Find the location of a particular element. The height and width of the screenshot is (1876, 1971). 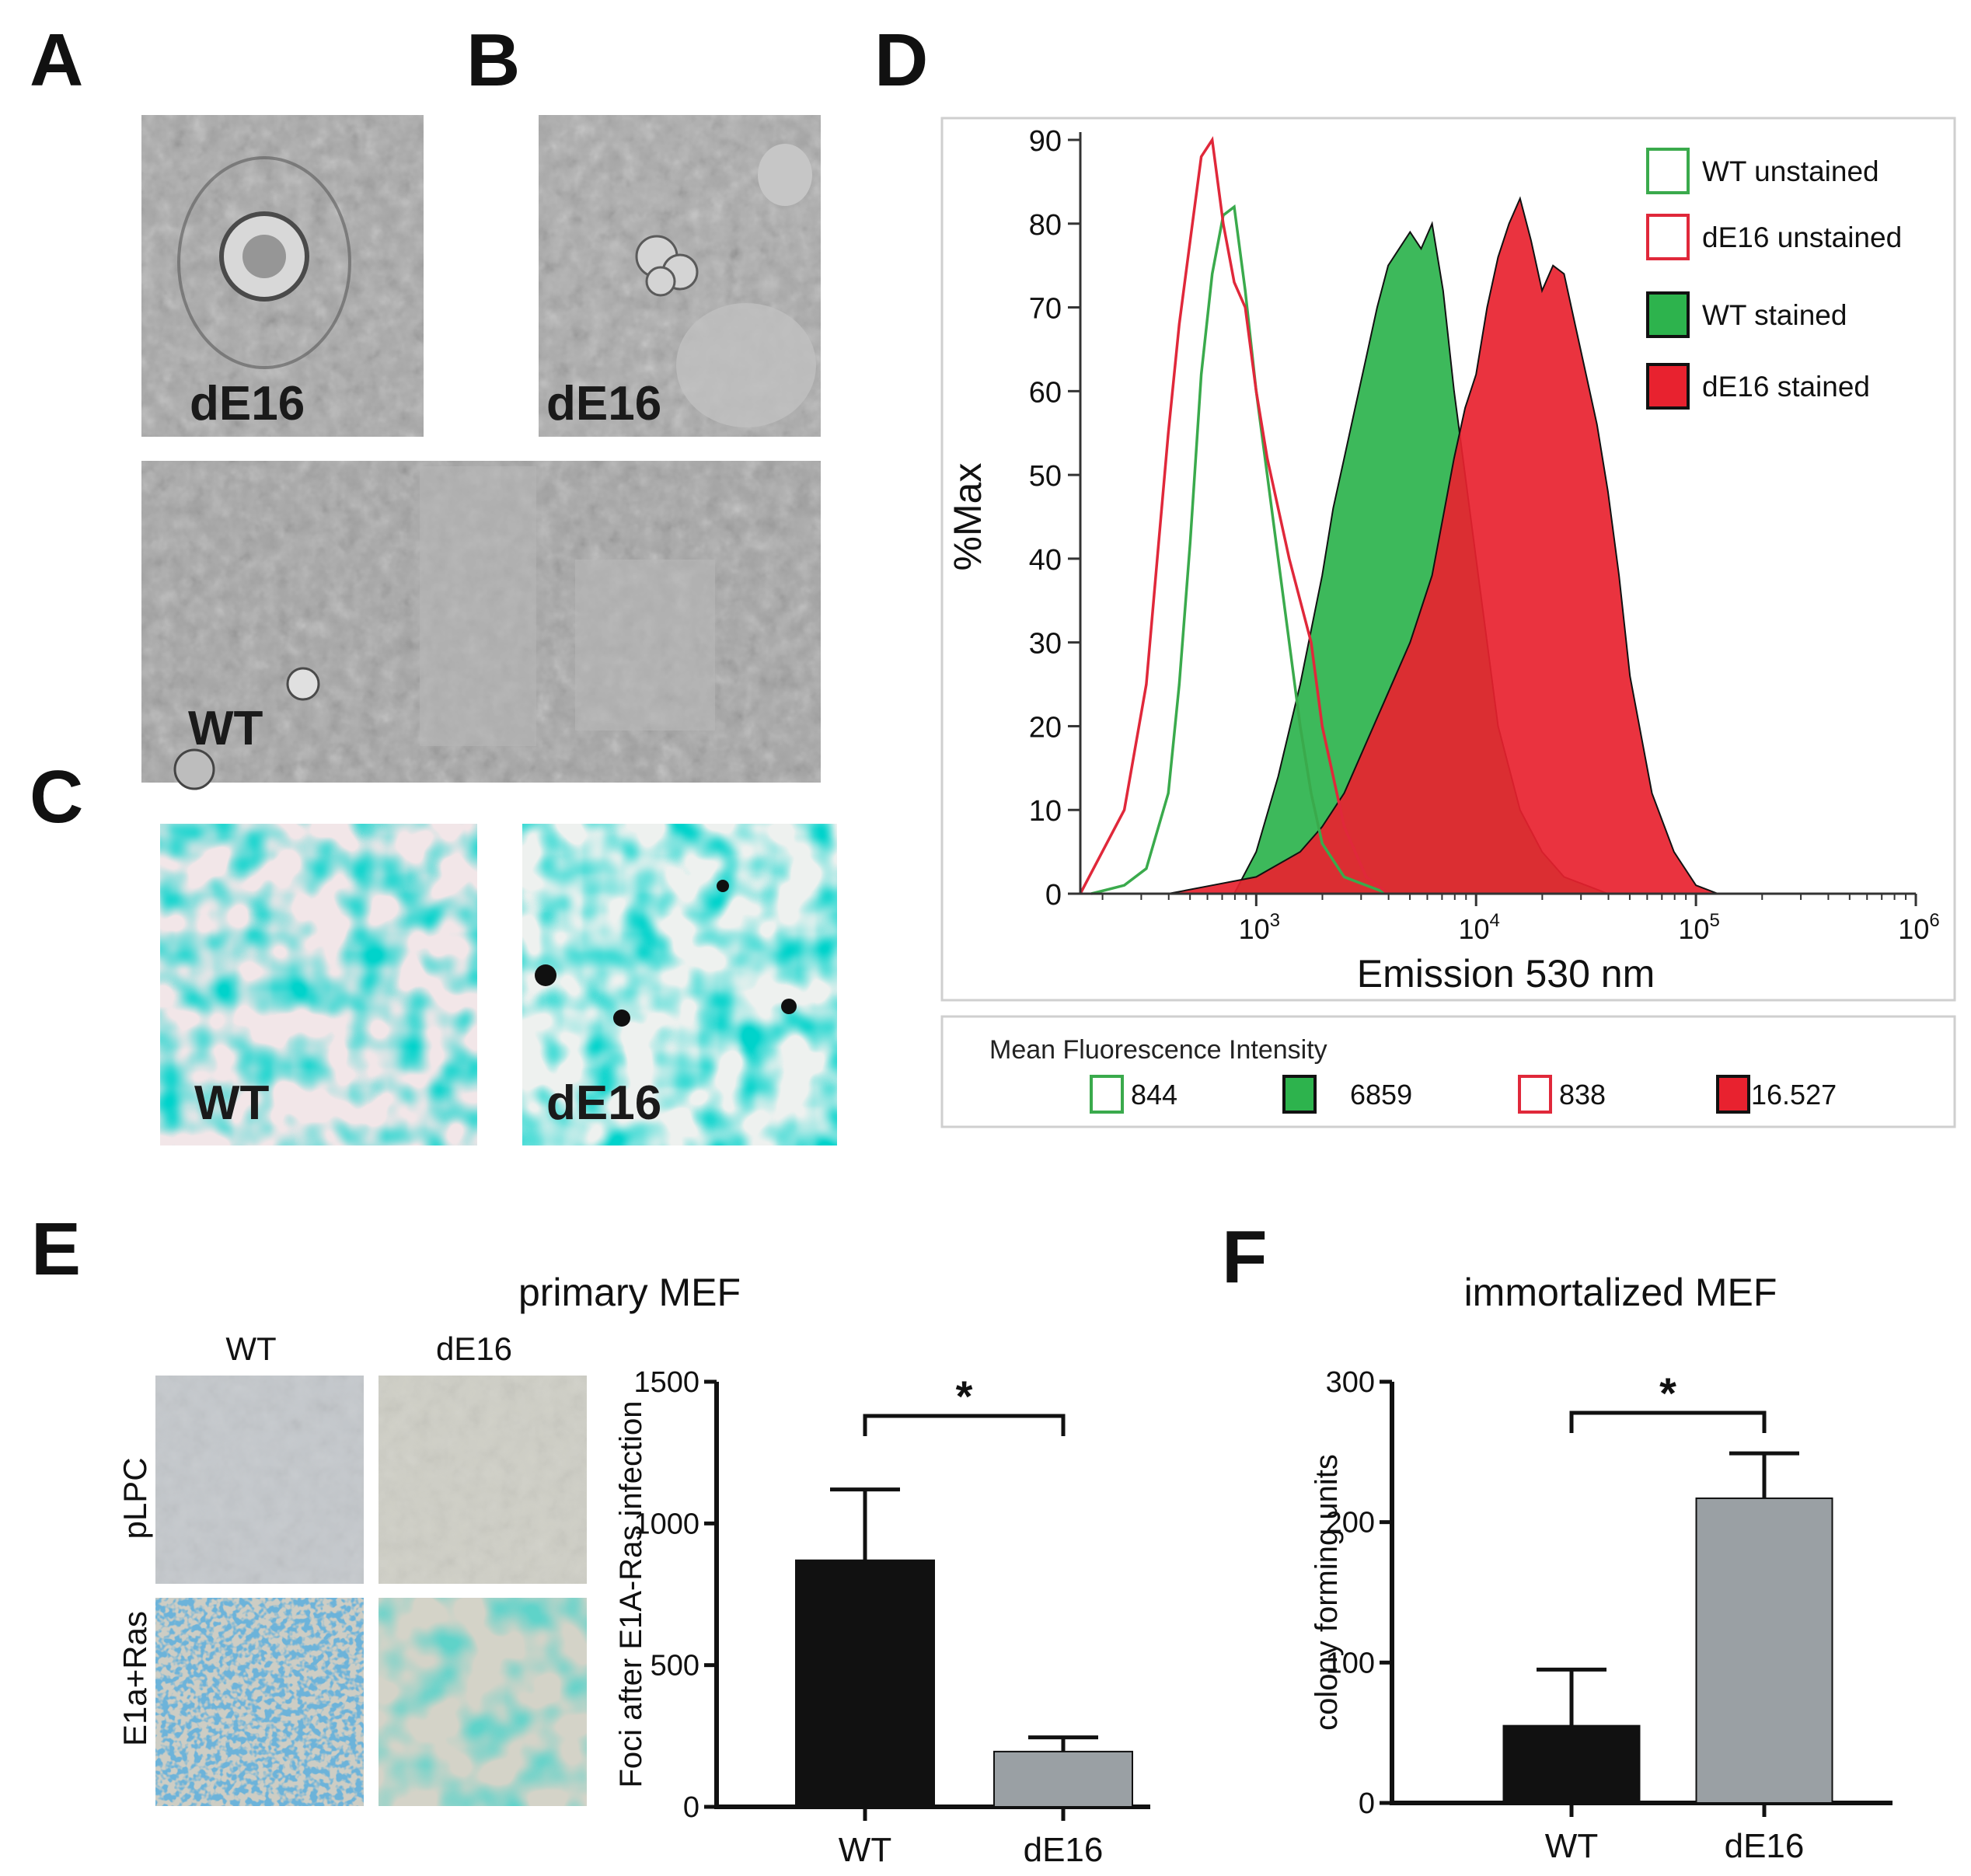

y-tick-label: 50 is located at coordinates (1045, 476).